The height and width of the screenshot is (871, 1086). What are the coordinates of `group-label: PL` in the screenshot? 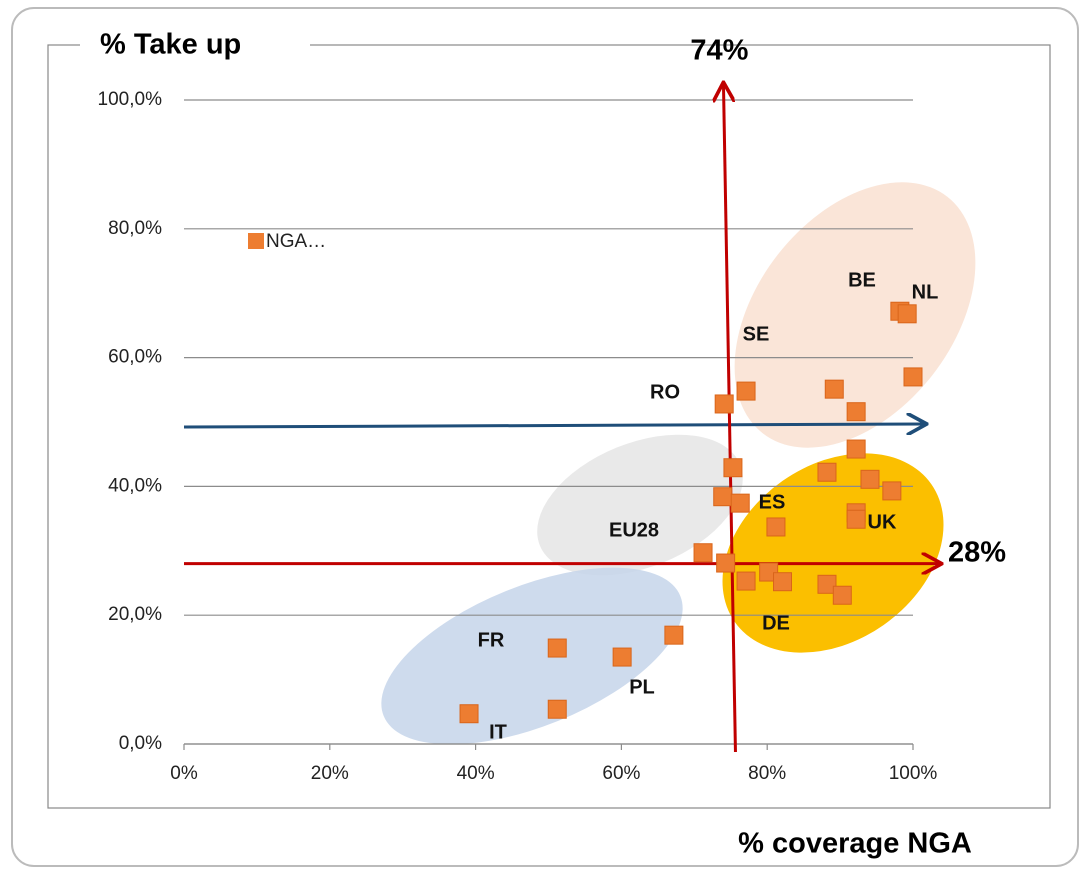 It's located at (642, 687).